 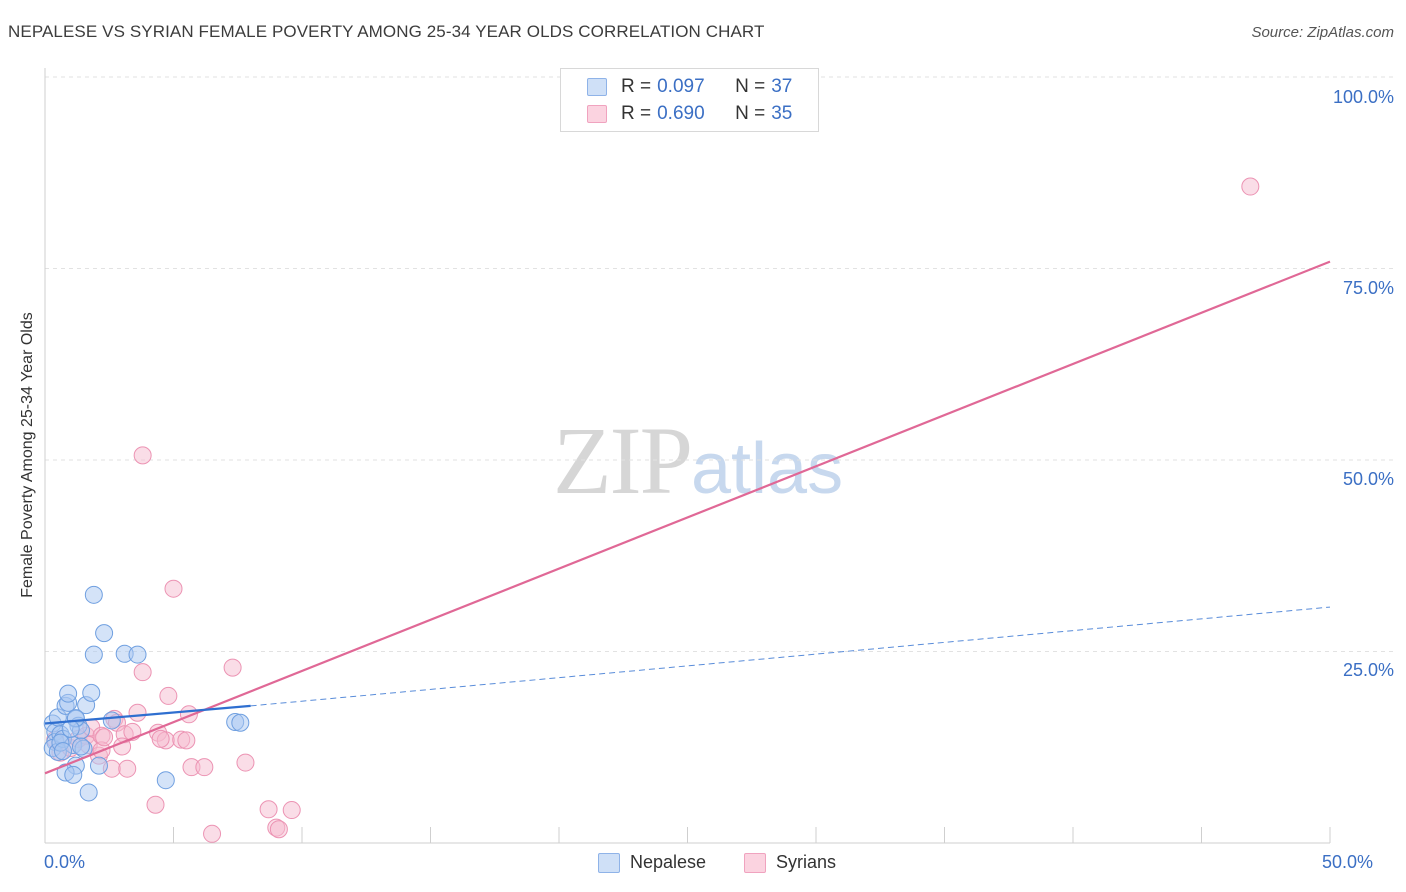 I want to click on r-value: 0.690, so click(x=681, y=113).